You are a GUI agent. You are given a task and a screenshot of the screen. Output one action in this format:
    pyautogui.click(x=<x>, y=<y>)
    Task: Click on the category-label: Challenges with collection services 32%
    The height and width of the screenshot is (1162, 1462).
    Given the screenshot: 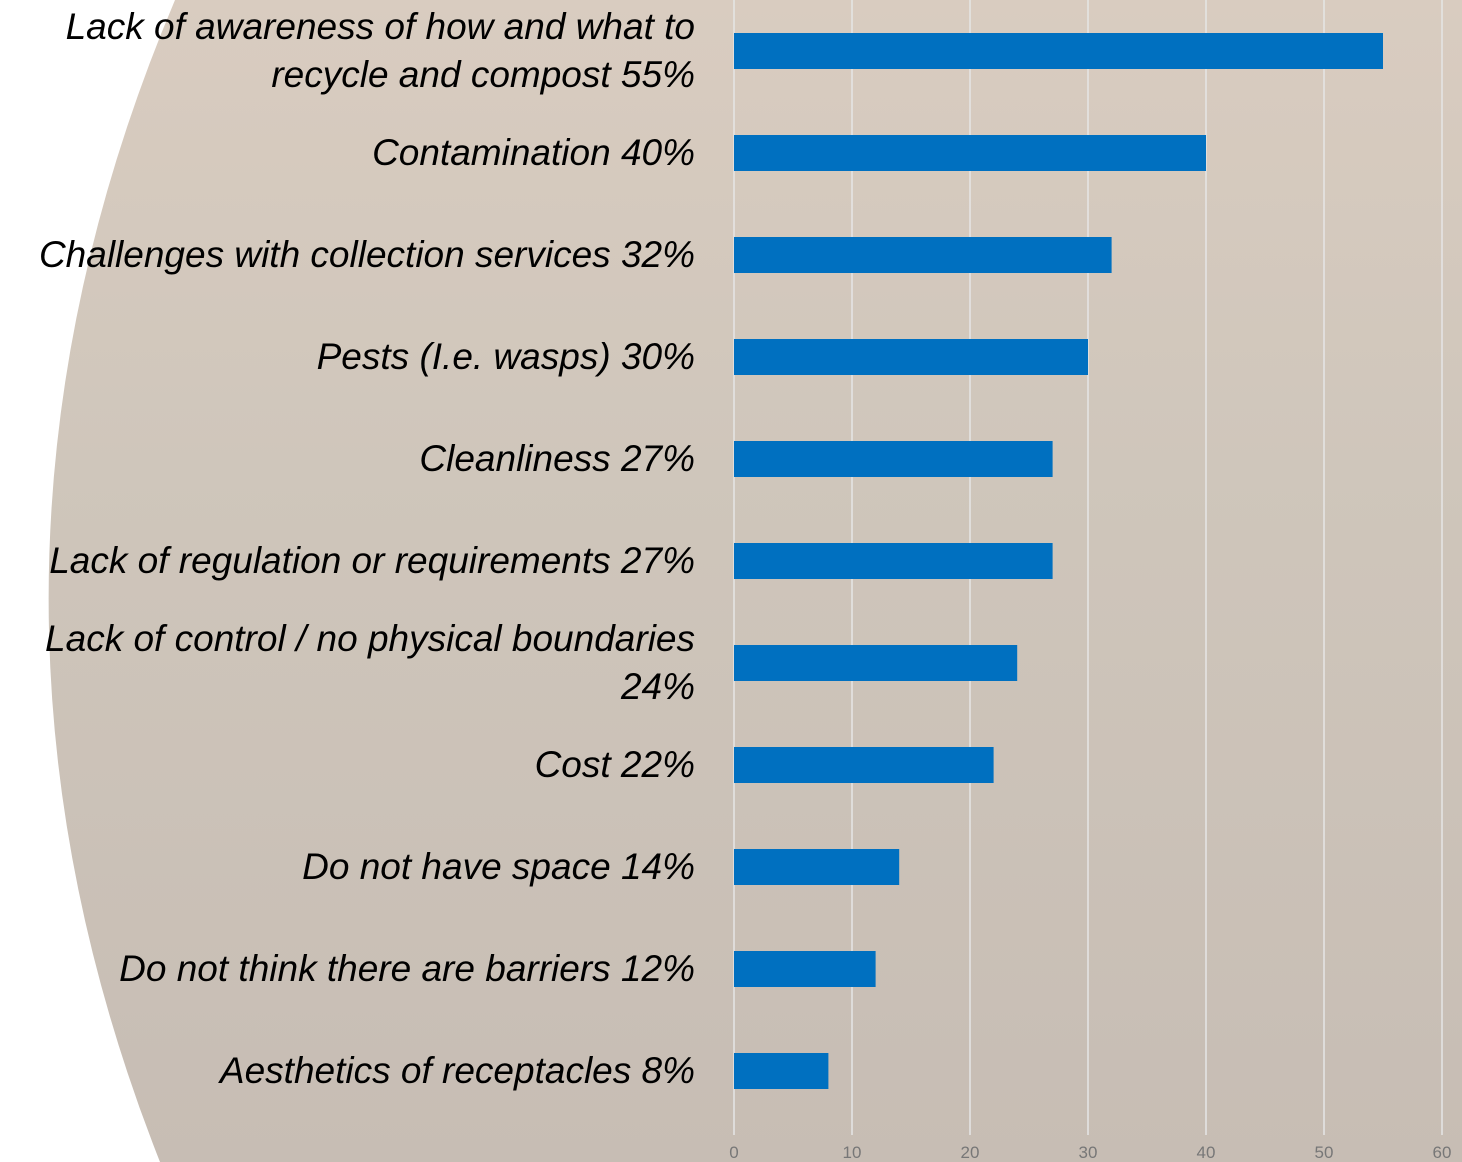 What is the action you would take?
    pyautogui.click(x=366, y=254)
    